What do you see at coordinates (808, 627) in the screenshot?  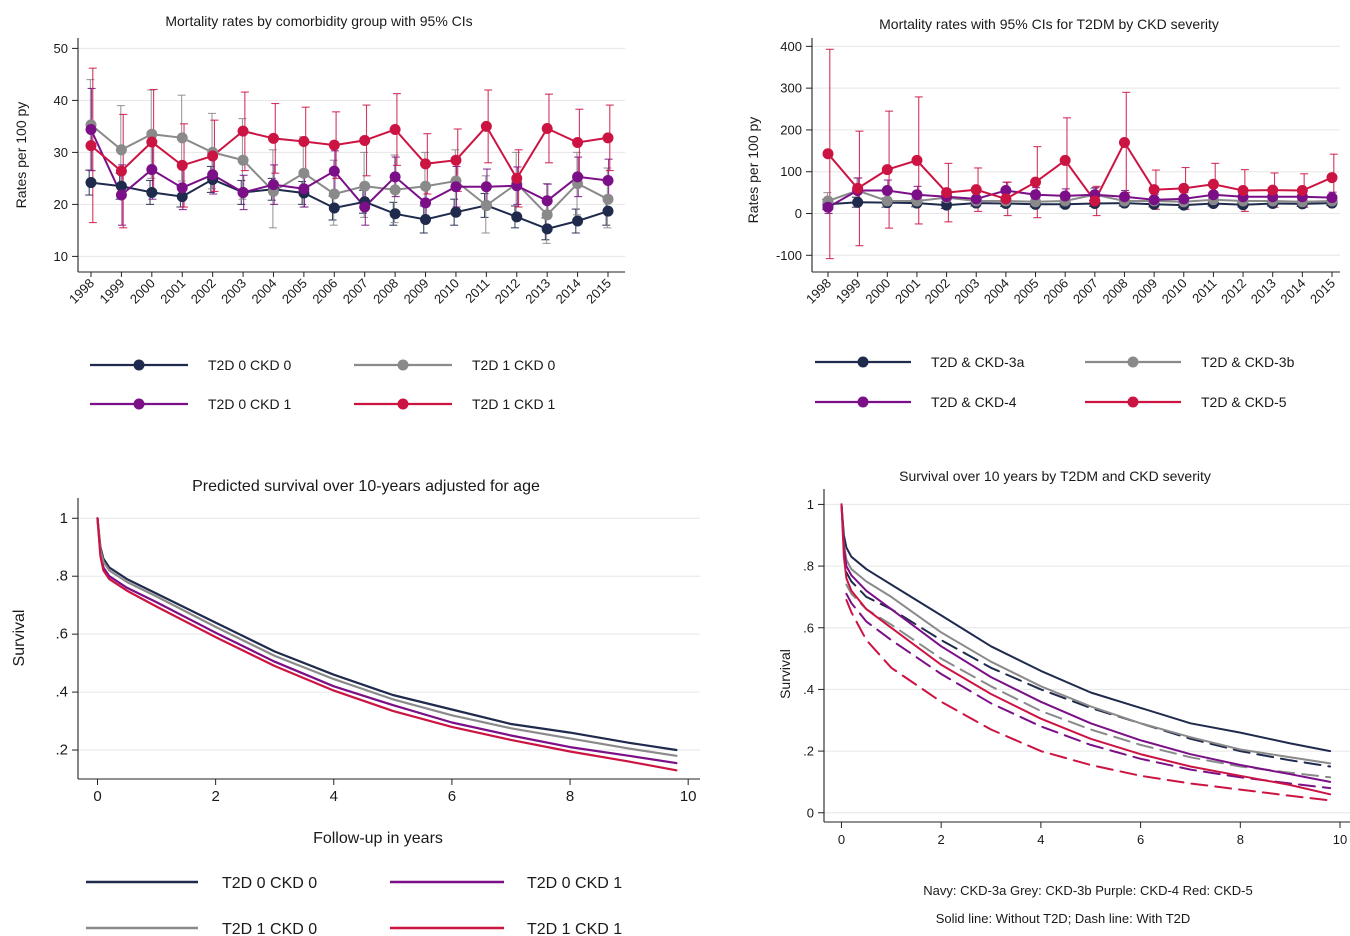 I see `y-tick-label: .6` at bounding box center [808, 627].